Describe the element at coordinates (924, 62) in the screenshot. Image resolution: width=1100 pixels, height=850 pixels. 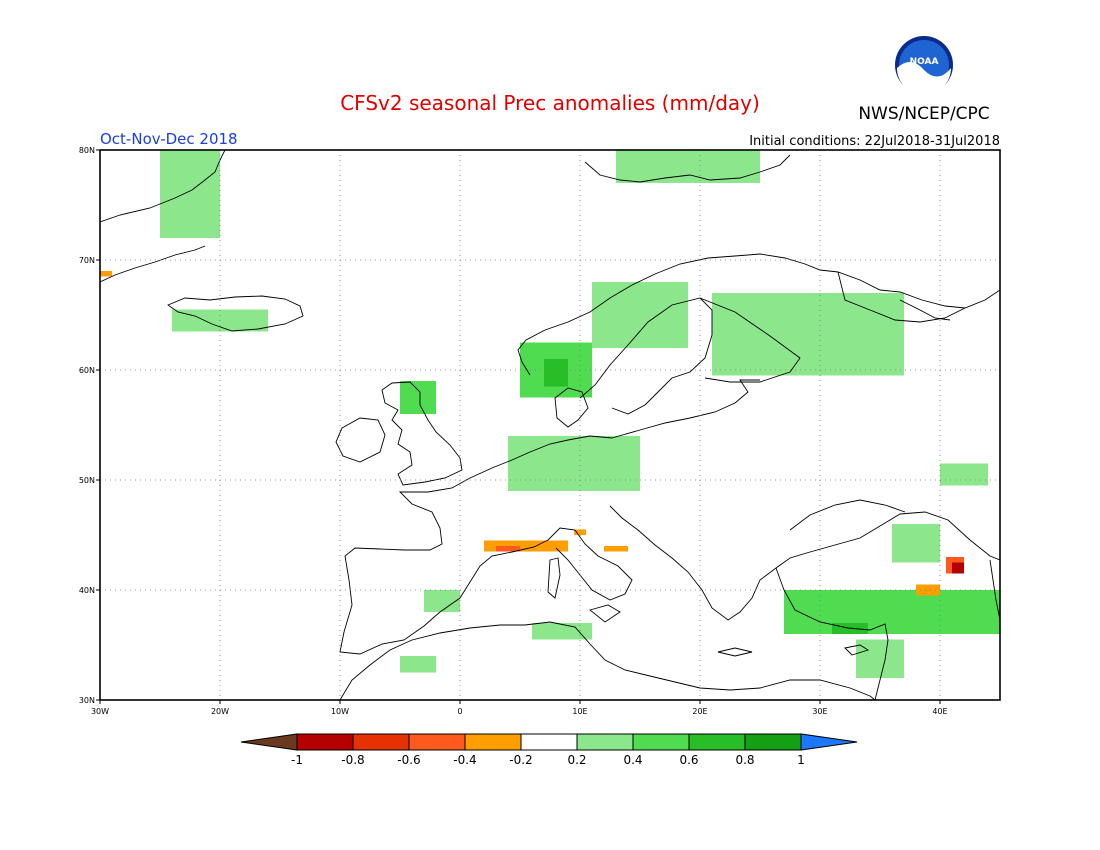
I see `logo-text: NOAA` at that location.